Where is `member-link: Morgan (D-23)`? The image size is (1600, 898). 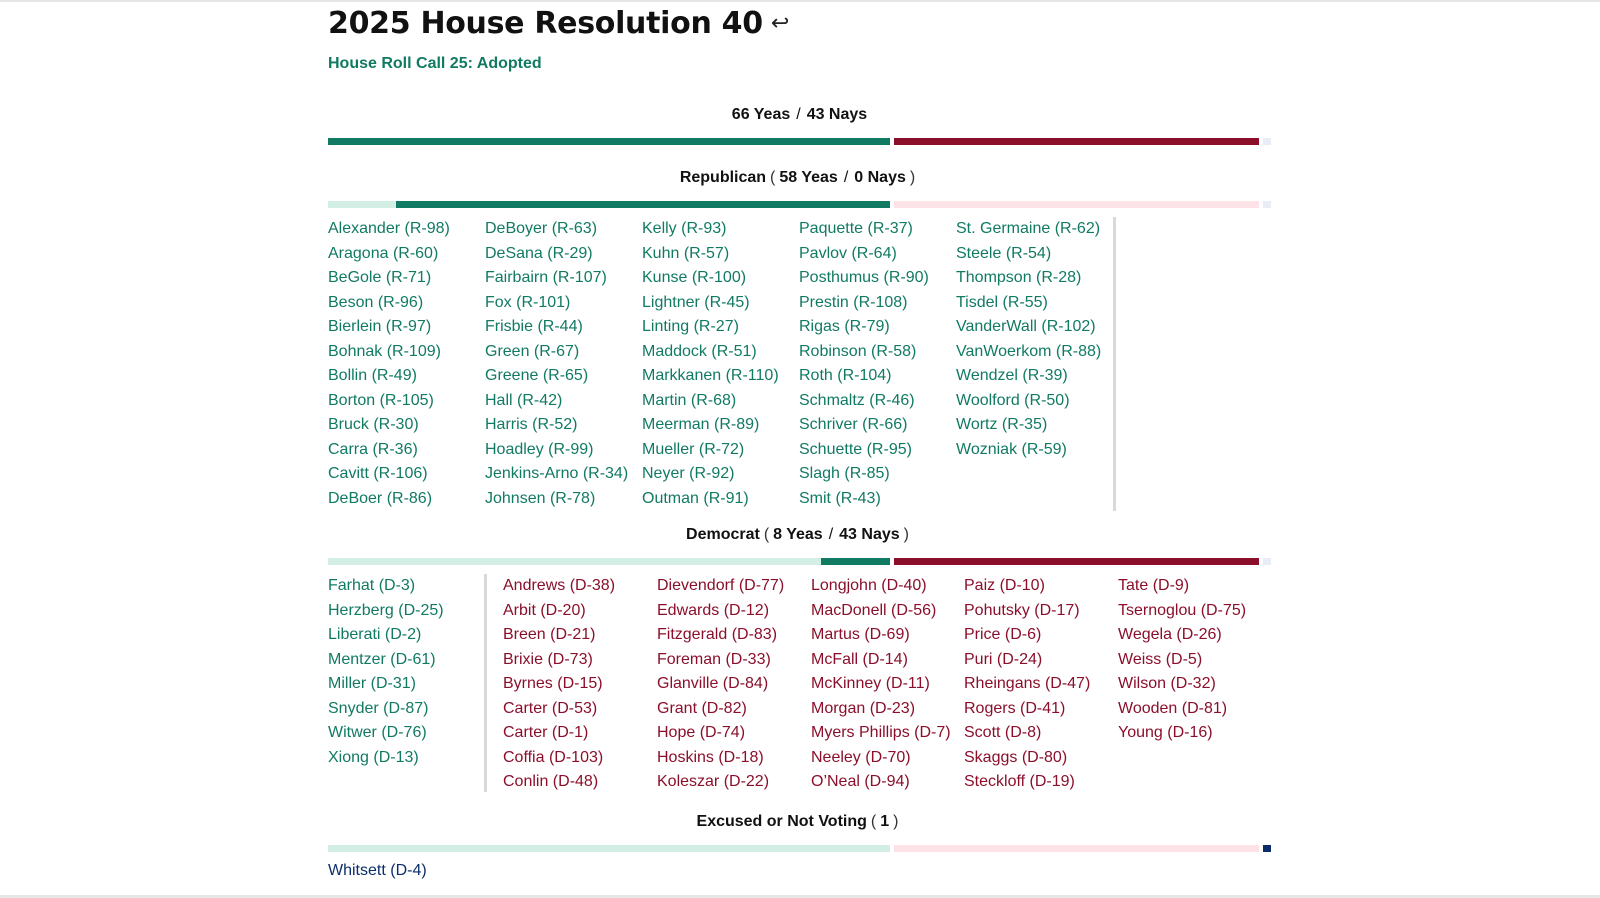 member-link: Morgan (D-23) is located at coordinates (863, 708).